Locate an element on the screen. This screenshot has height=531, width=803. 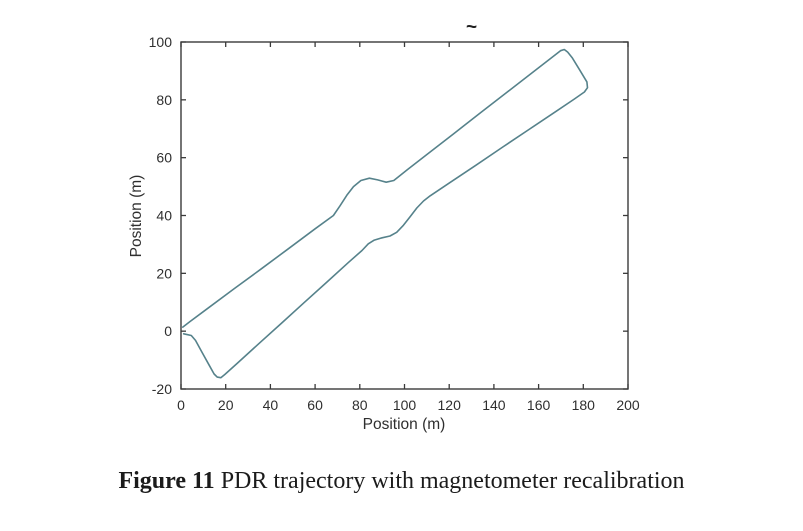
y-axis-title: Position (m) is located at coordinates (136, 216).